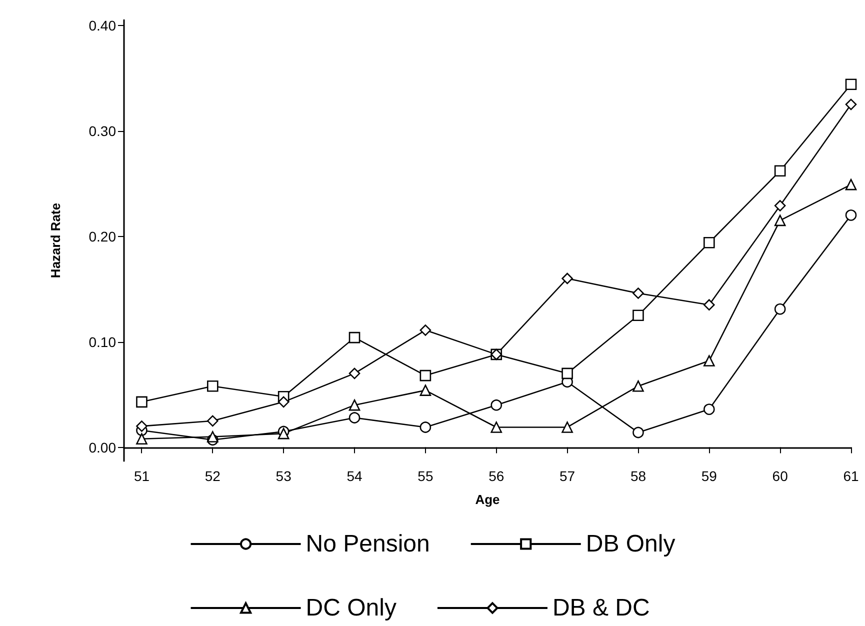  Describe the element at coordinates (487, 499) in the screenshot. I see `x-axis-title: Age` at that location.